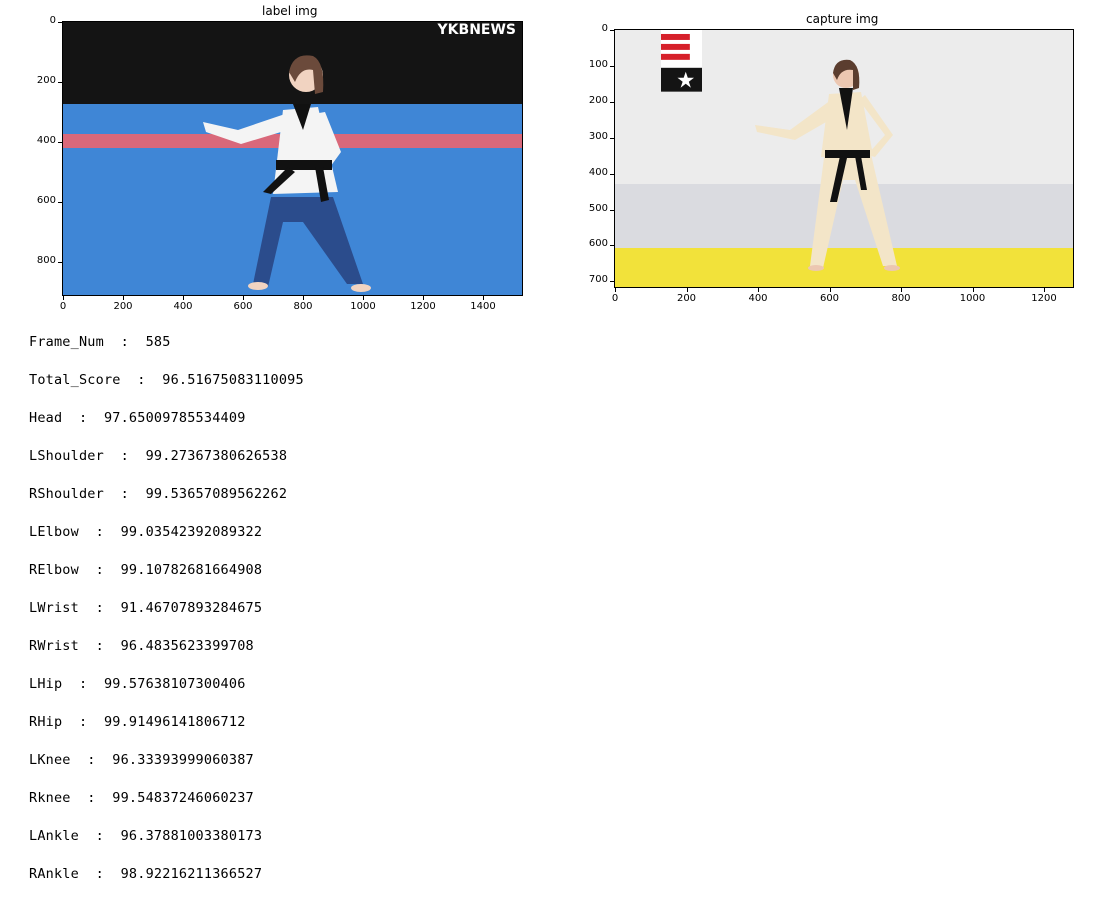 Image resolution: width=1096 pixels, height=902 pixels. I want to click on label-image-title: label img, so click(290, 11).